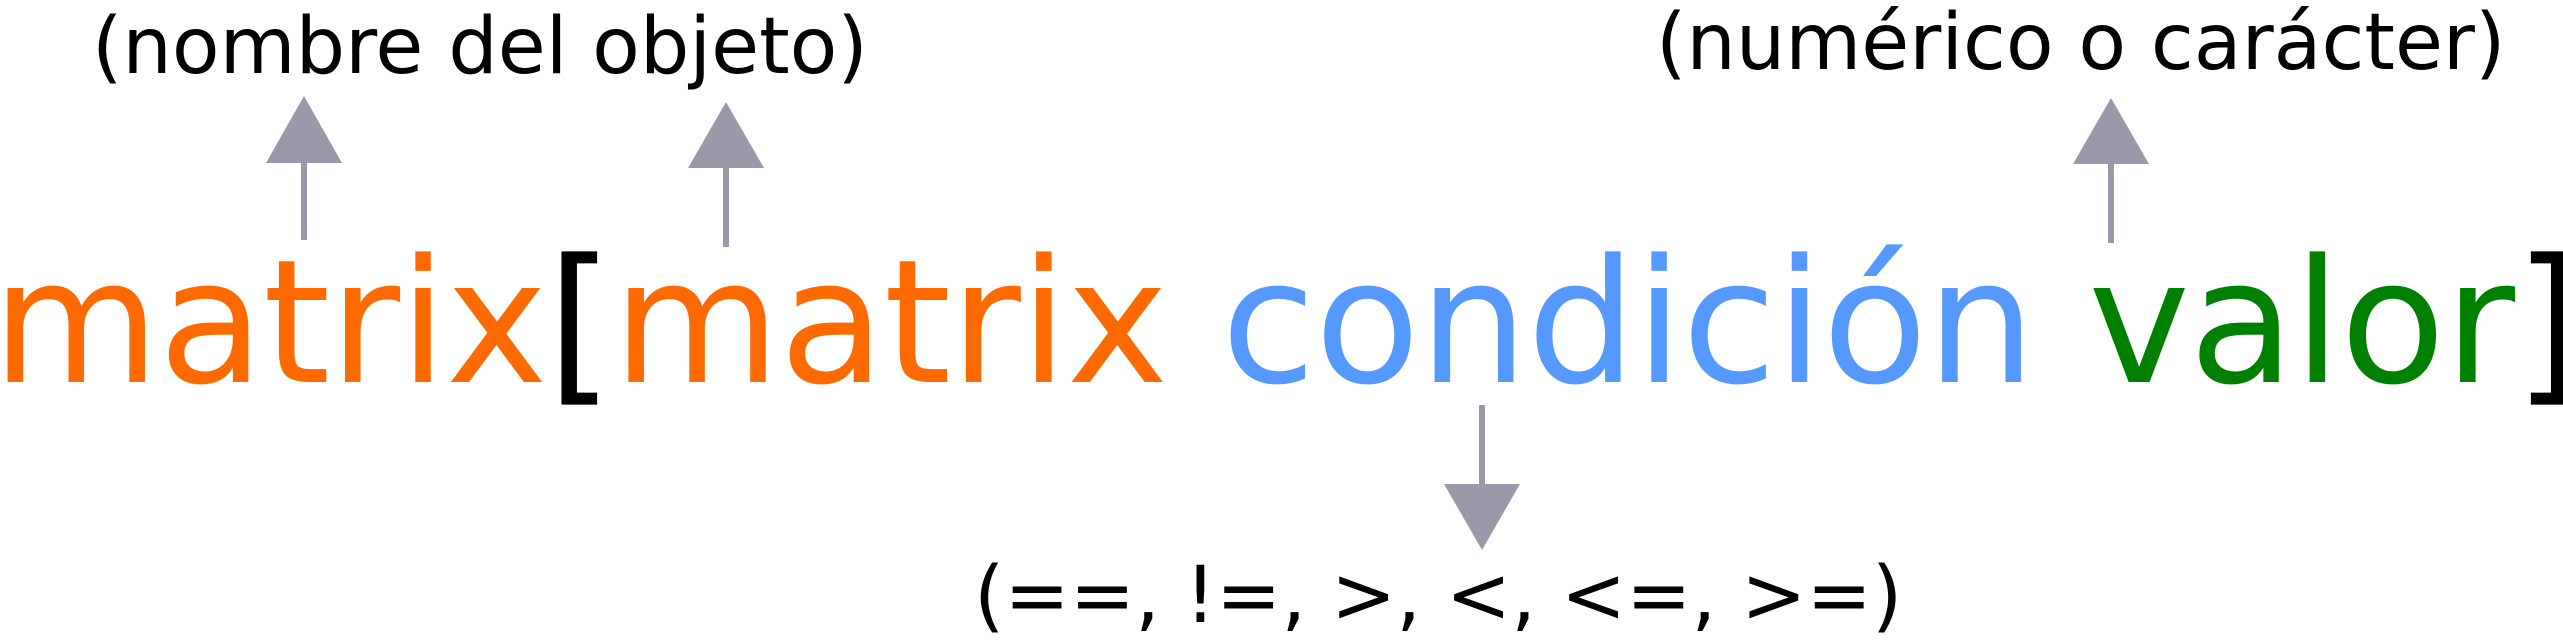 This screenshot has height=642, width=2563. Describe the element at coordinates (1438, 596) in the screenshot. I see `operators-annotation: (==, !=, >, <, <=, >=)` at that location.